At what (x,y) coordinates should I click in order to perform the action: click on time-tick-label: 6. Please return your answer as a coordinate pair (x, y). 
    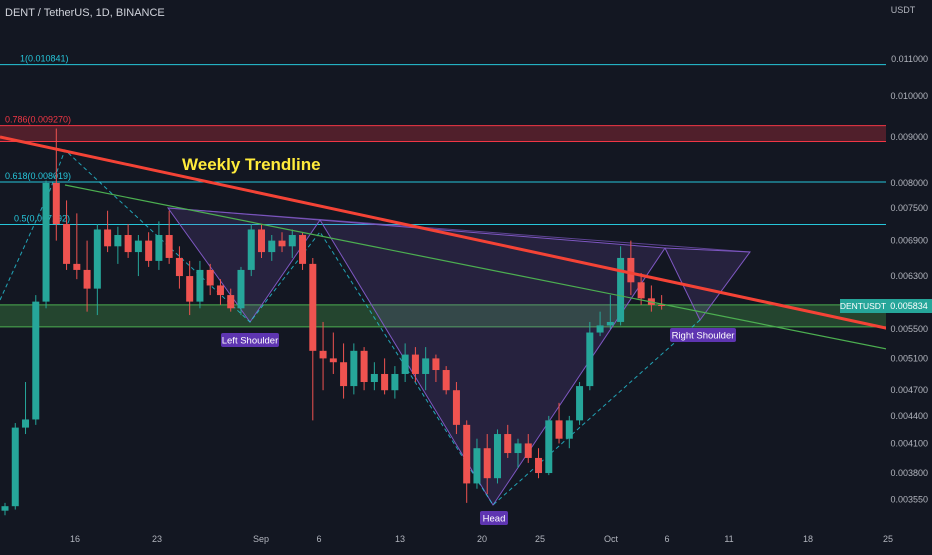
    Looking at the image, I should click on (318, 539).